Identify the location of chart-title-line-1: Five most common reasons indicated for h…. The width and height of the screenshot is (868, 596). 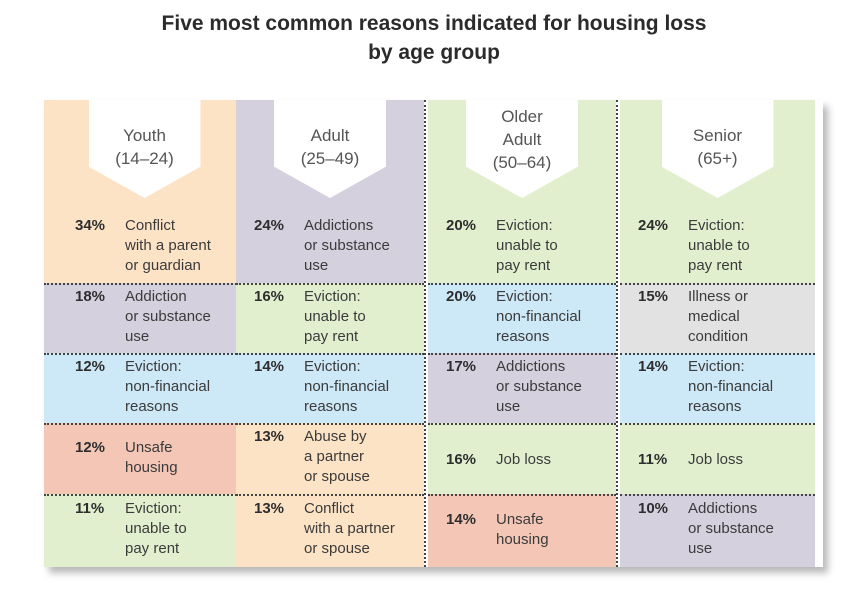
(434, 23).